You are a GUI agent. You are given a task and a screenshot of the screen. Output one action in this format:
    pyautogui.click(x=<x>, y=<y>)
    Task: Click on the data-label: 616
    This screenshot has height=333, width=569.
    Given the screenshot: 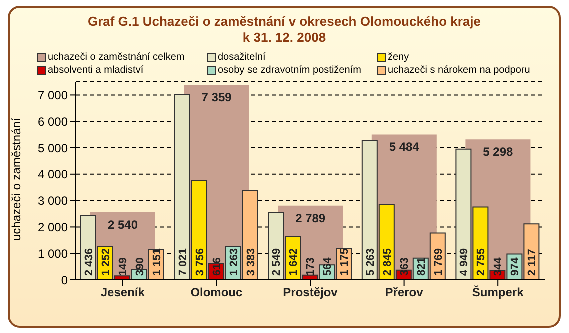 What is the action you would take?
    pyautogui.click(x=217, y=267)
    